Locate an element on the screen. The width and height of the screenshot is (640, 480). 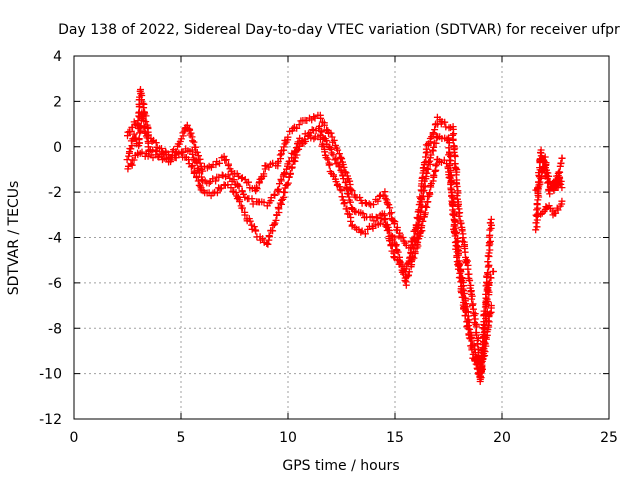
x-tick-label: 0 is located at coordinates (74, 438).